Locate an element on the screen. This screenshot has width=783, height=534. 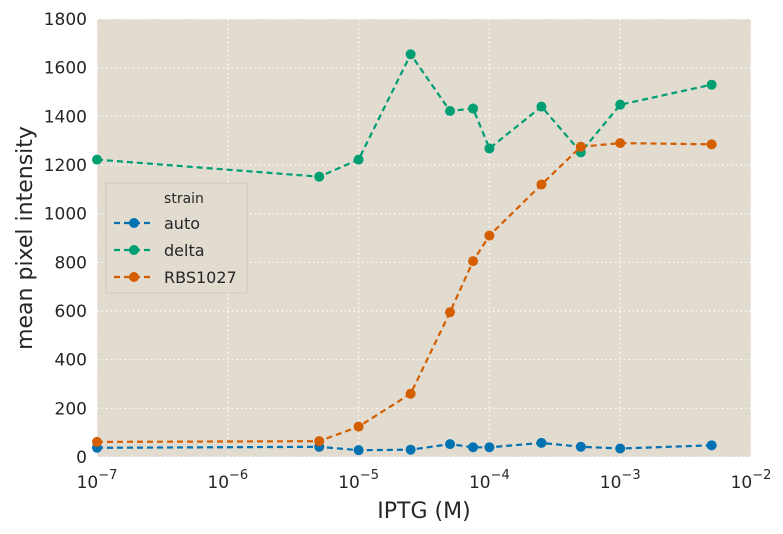
y-tick-label: 200 is located at coordinates (71, 409).